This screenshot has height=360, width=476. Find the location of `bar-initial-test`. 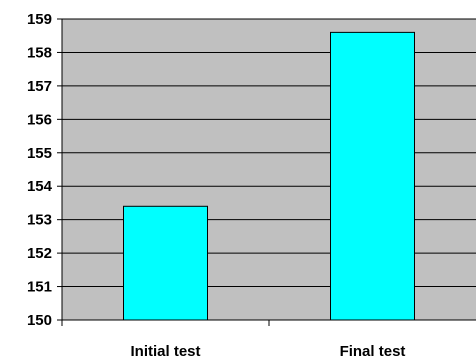

bar-initial-test is located at coordinates (165, 263).